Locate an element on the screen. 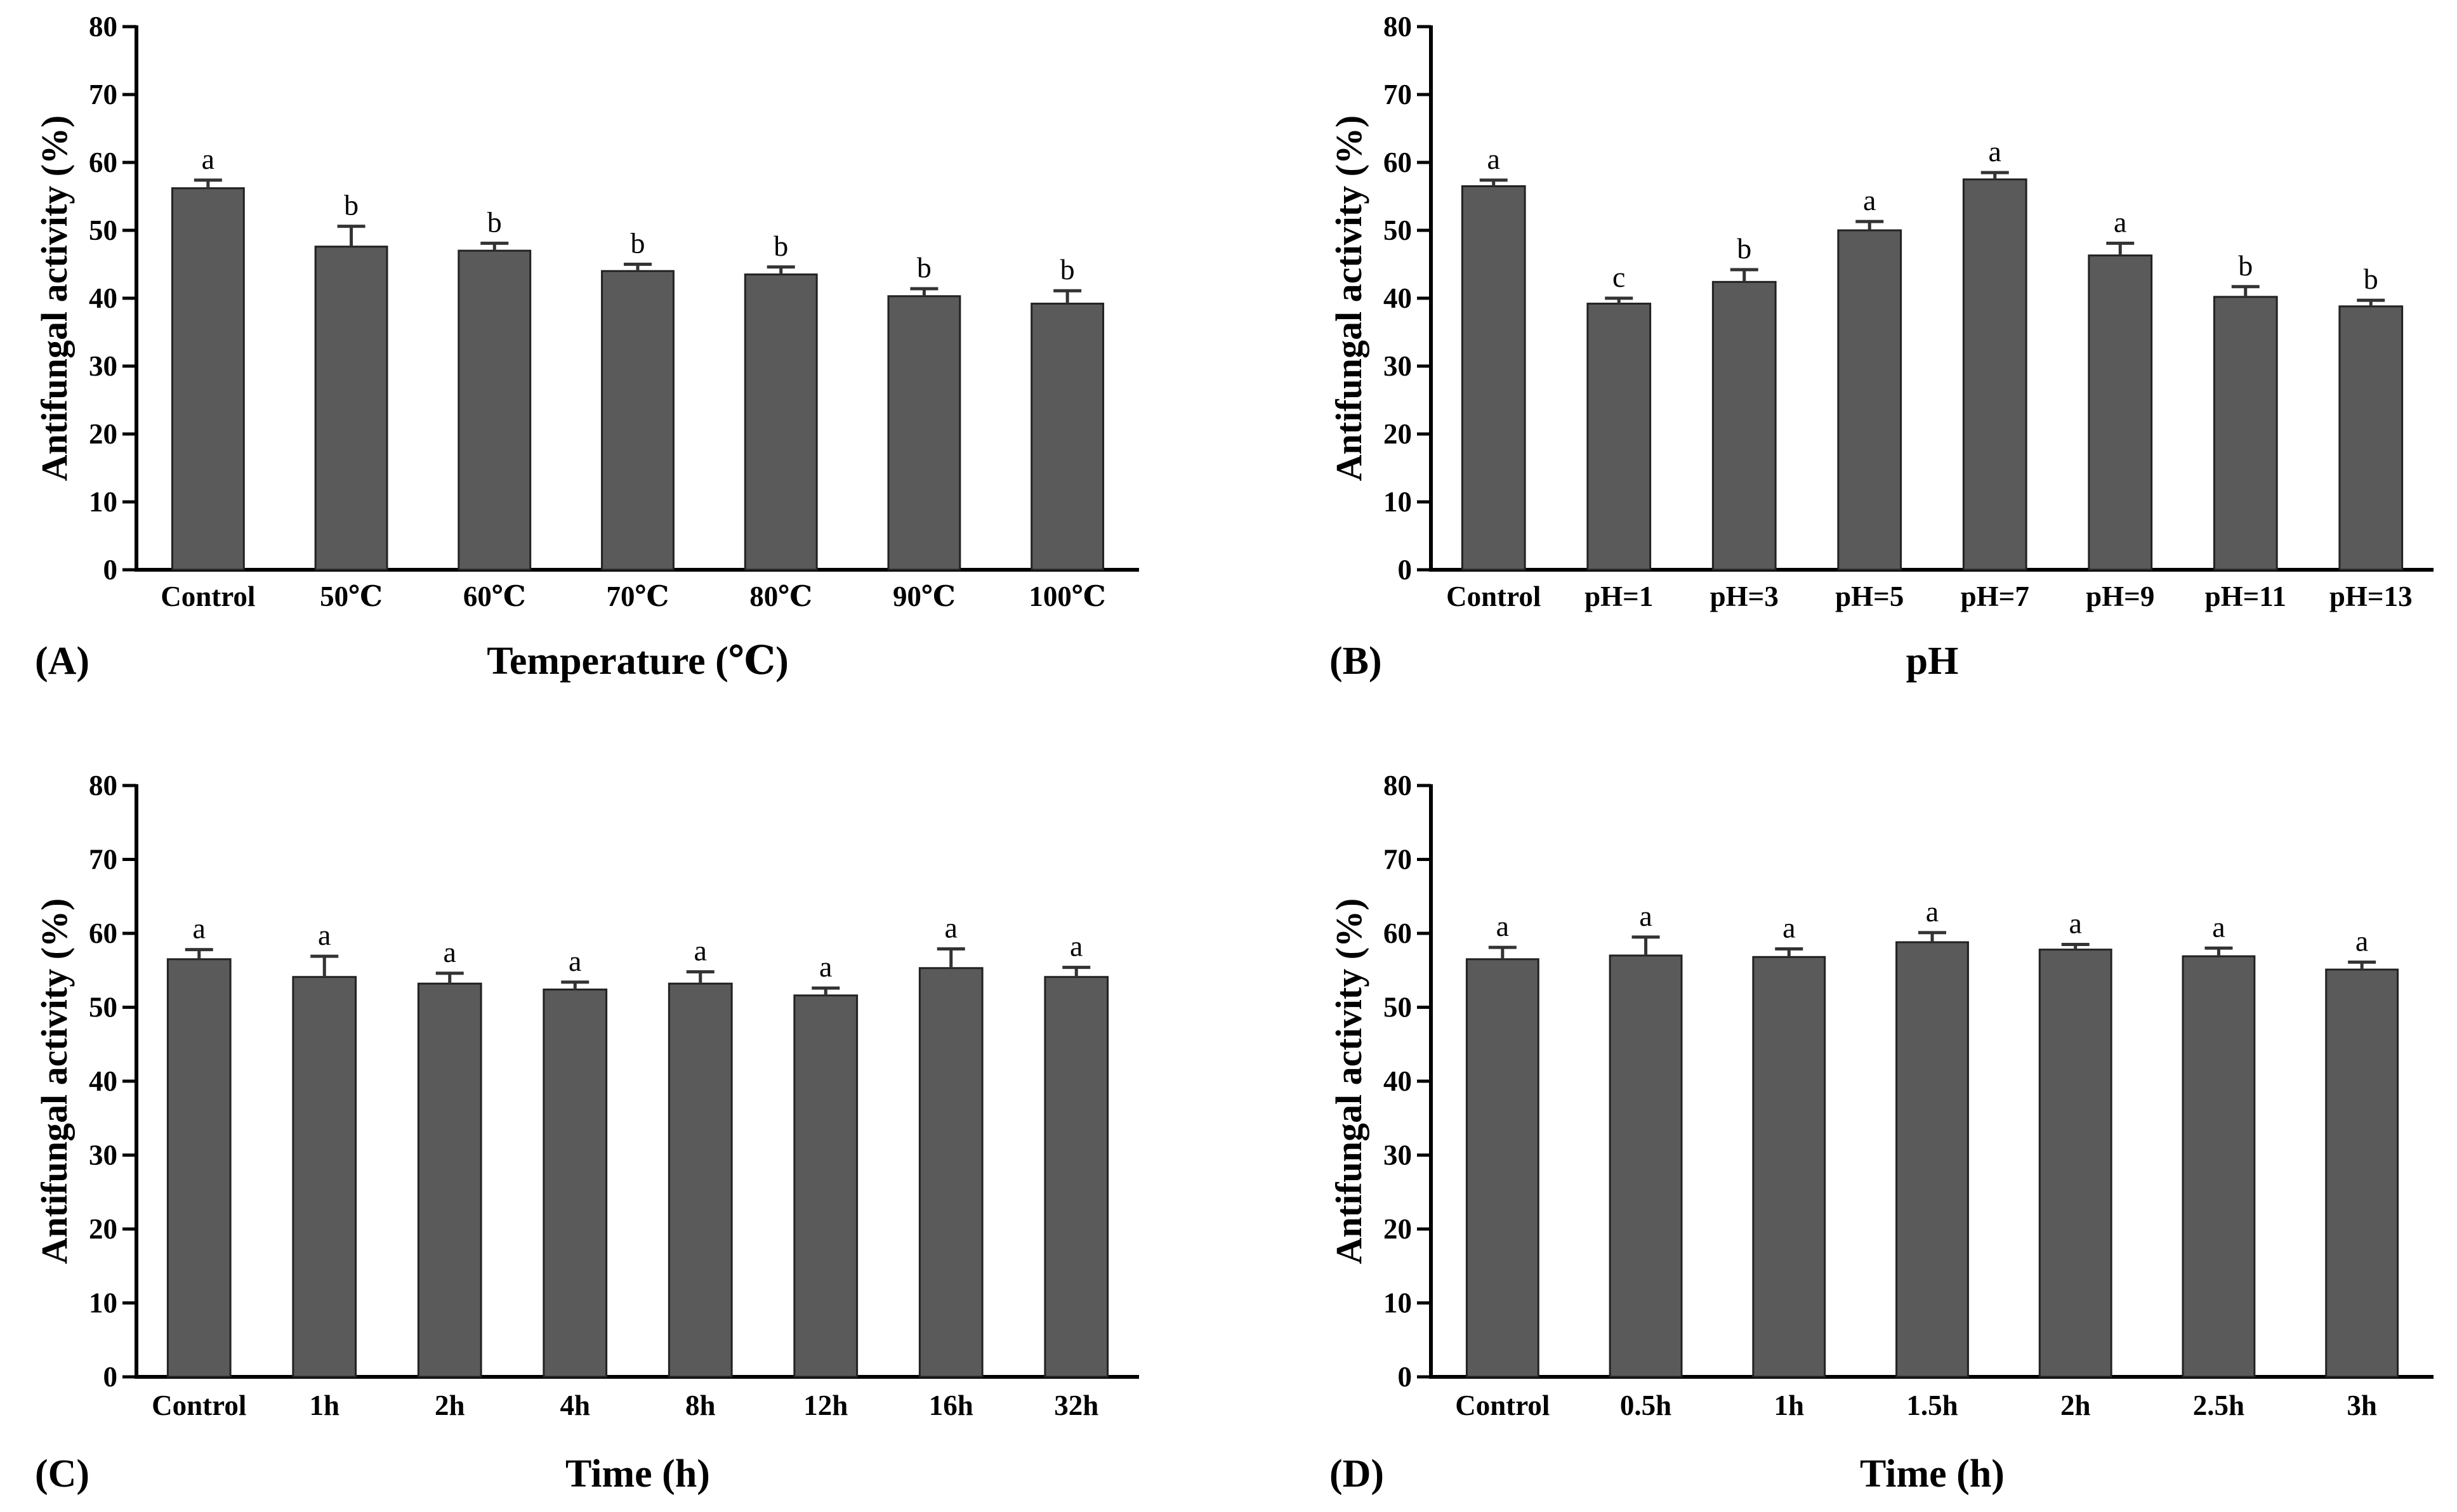  x-tick-label: 80℃ is located at coordinates (780, 597).